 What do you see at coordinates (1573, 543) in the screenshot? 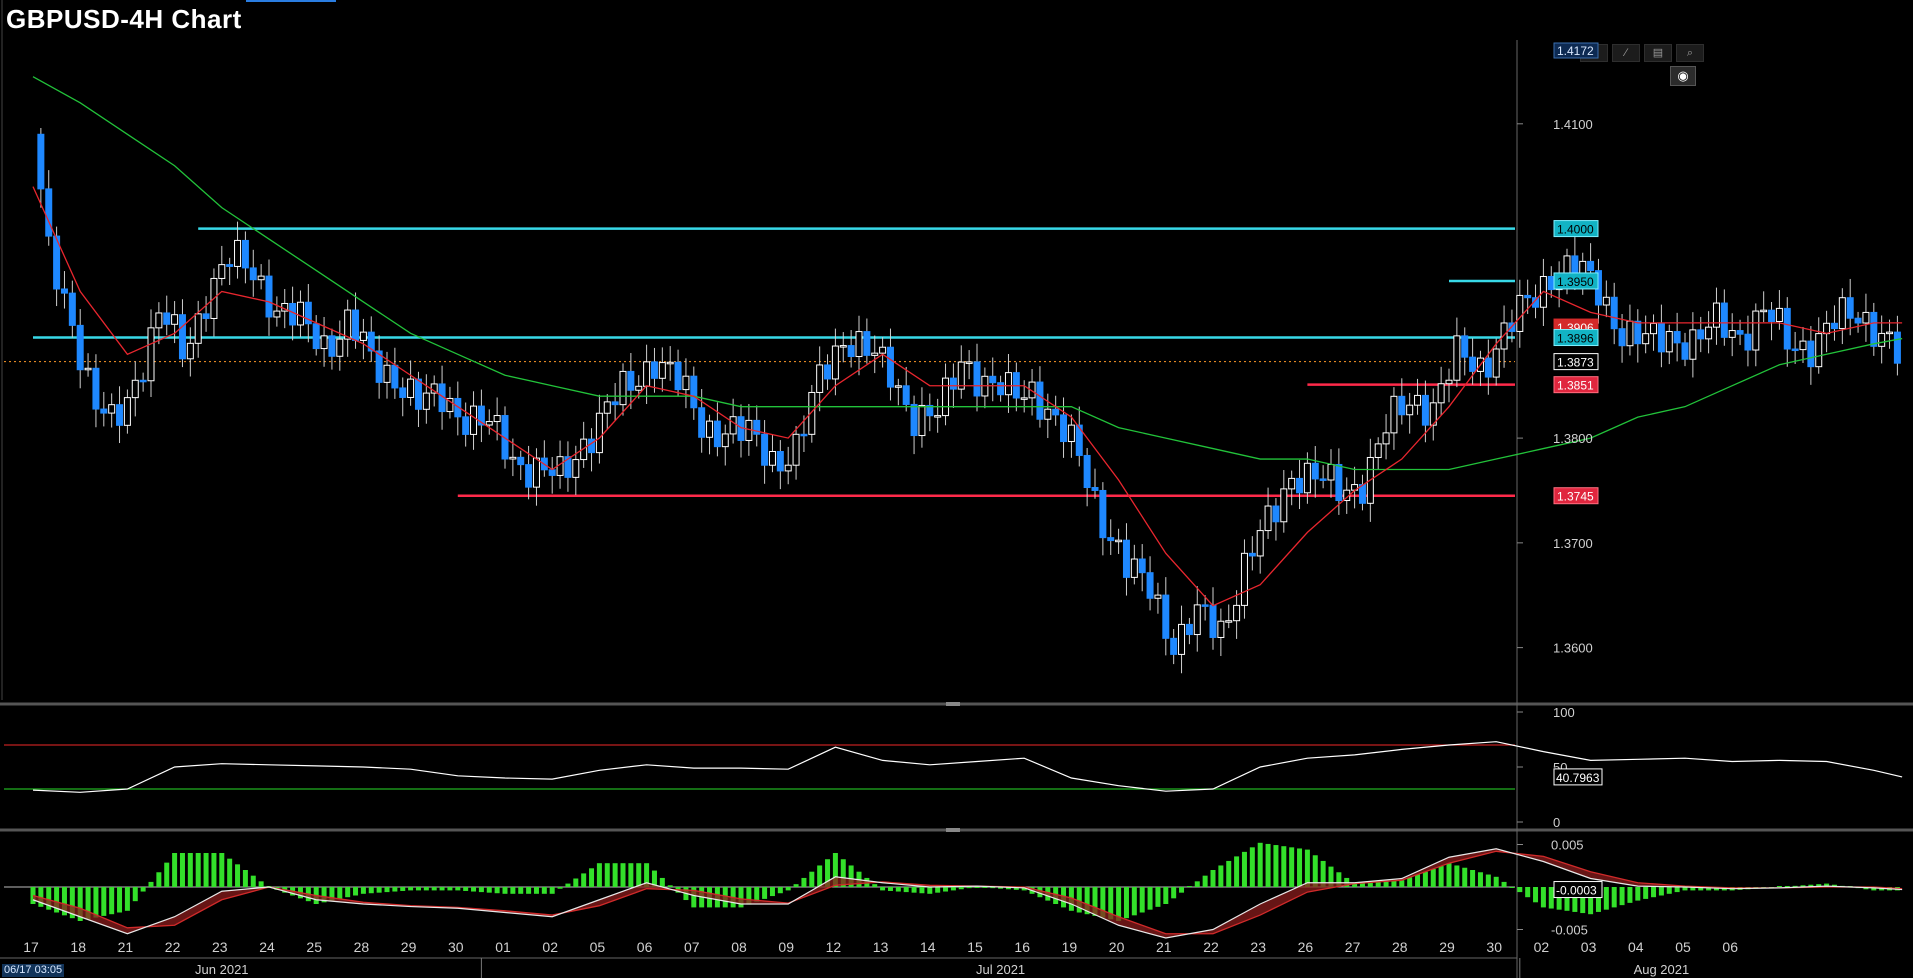
I see `price-tick-label: 1.3700` at bounding box center [1573, 543].